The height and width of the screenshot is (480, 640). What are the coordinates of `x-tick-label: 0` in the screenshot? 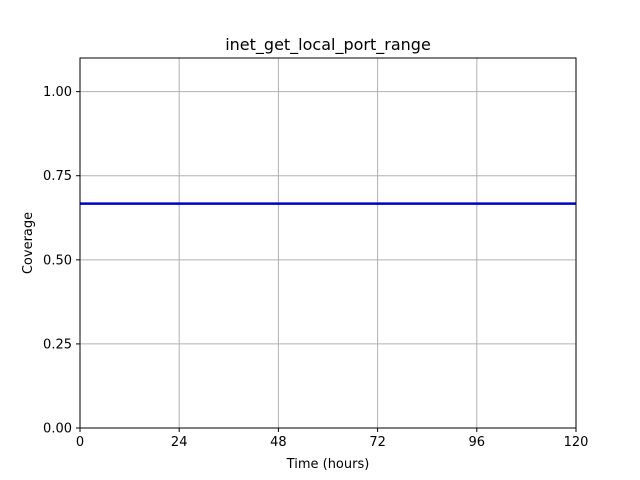 It's located at (80, 442).